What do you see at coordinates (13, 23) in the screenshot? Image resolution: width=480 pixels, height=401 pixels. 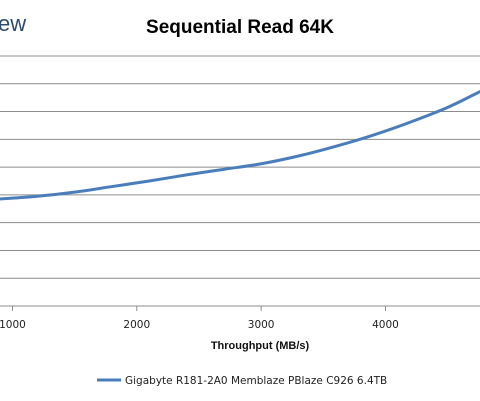 I see `logo-text: ew` at bounding box center [13, 23].